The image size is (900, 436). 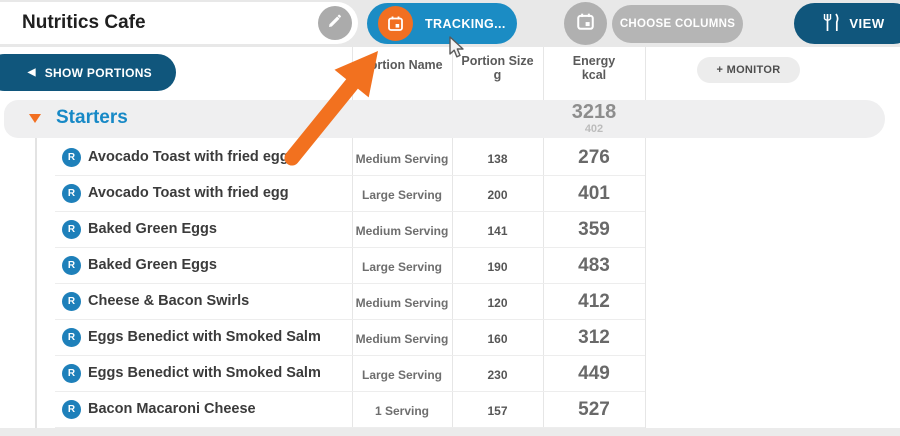 What do you see at coordinates (497, 159) in the screenshot?
I see `portion-size-cell: 138` at bounding box center [497, 159].